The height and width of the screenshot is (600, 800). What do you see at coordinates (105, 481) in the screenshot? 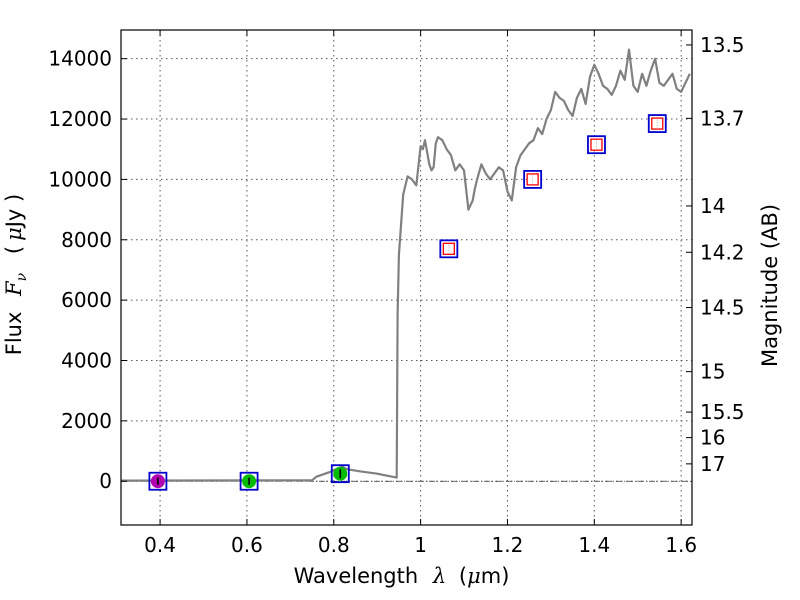
I see `y-tick-label: 0` at bounding box center [105, 481].